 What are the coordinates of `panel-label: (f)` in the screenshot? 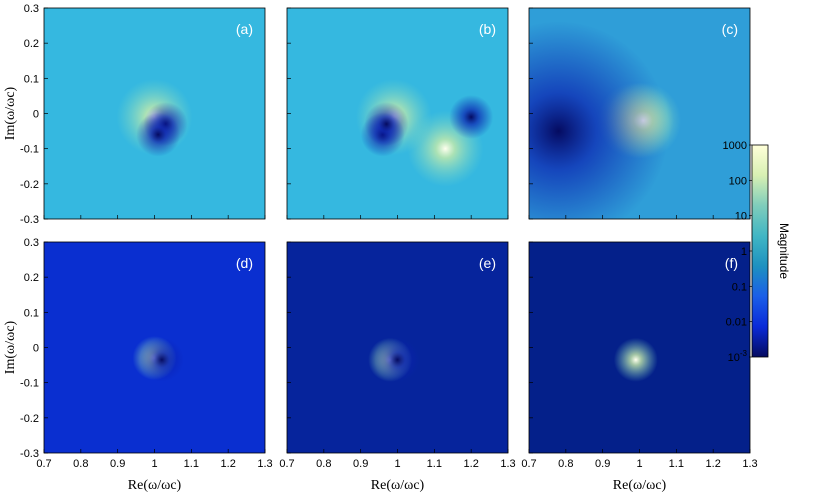 It's located at (731, 263).